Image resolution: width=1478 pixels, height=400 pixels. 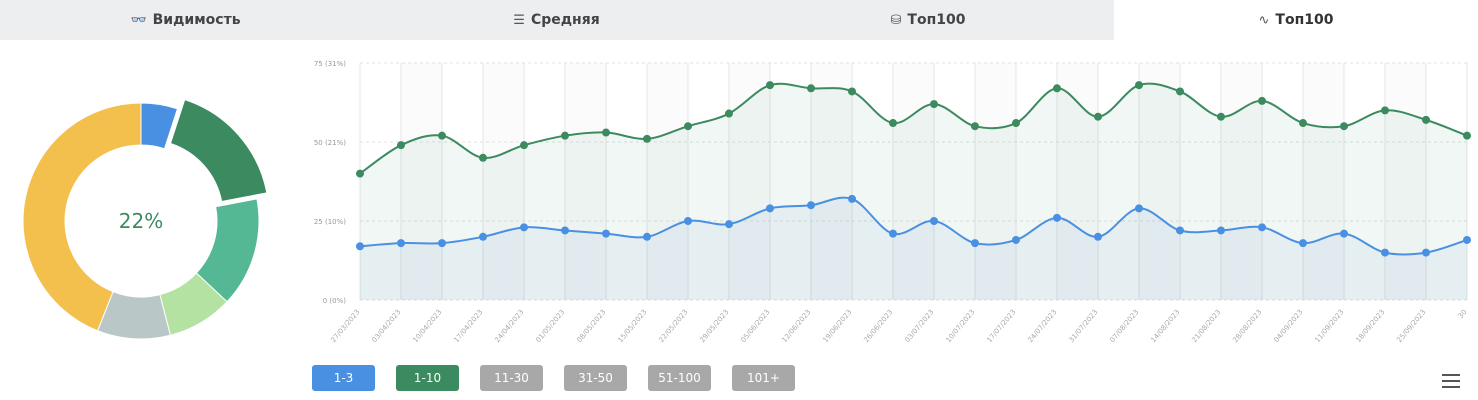 I want to click on tab-visibility: 👓 Видимость, so click(x=185, y=20).